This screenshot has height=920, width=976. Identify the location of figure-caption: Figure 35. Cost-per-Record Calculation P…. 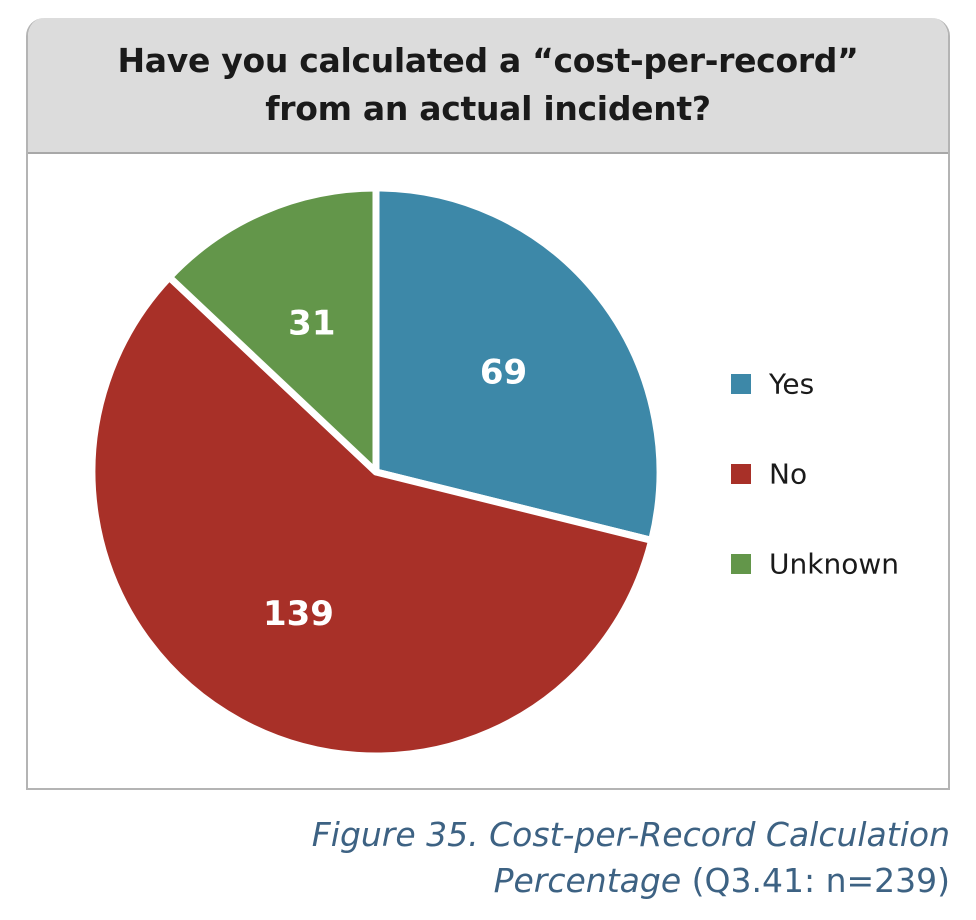
(631, 858).